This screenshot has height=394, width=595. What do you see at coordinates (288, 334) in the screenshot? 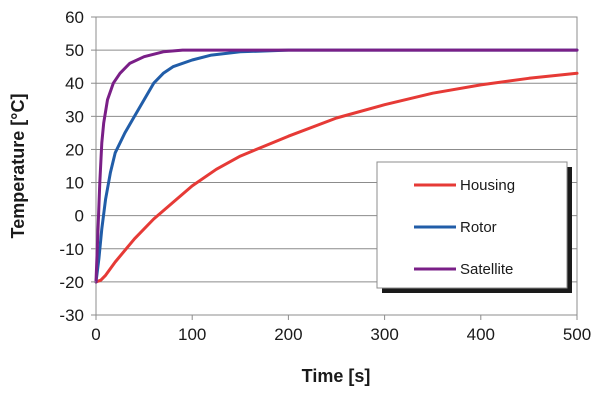
I see `x-tick-label: 200` at bounding box center [288, 334].